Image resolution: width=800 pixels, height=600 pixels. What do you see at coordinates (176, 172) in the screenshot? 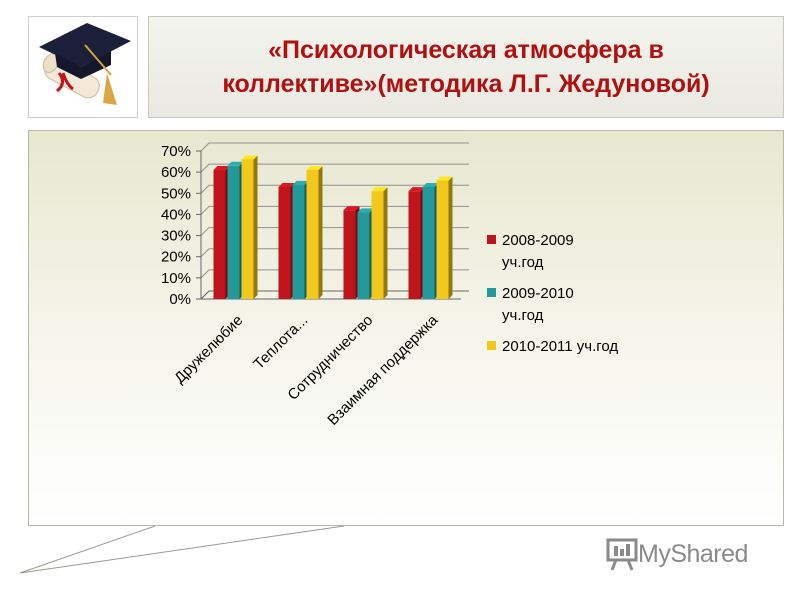
I see `y-tick-label: 60%` at bounding box center [176, 172].